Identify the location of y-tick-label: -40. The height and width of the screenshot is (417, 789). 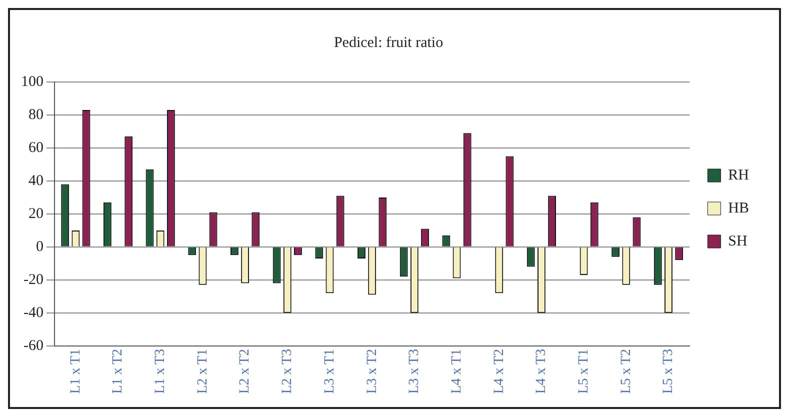
(34, 312).